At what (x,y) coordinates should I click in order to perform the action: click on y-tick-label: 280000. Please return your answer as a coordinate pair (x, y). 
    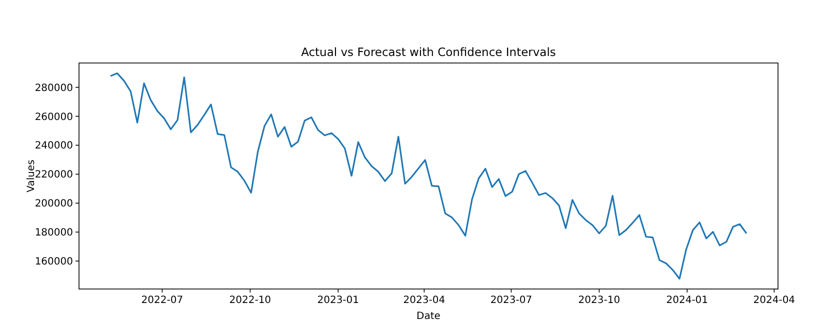
    Looking at the image, I should click on (53, 88).